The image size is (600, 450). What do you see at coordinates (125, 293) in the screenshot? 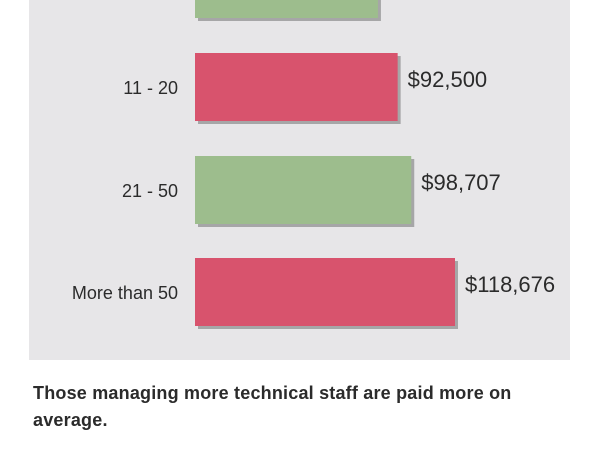
I see `category-label: More than 50` at bounding box center [125, 293].